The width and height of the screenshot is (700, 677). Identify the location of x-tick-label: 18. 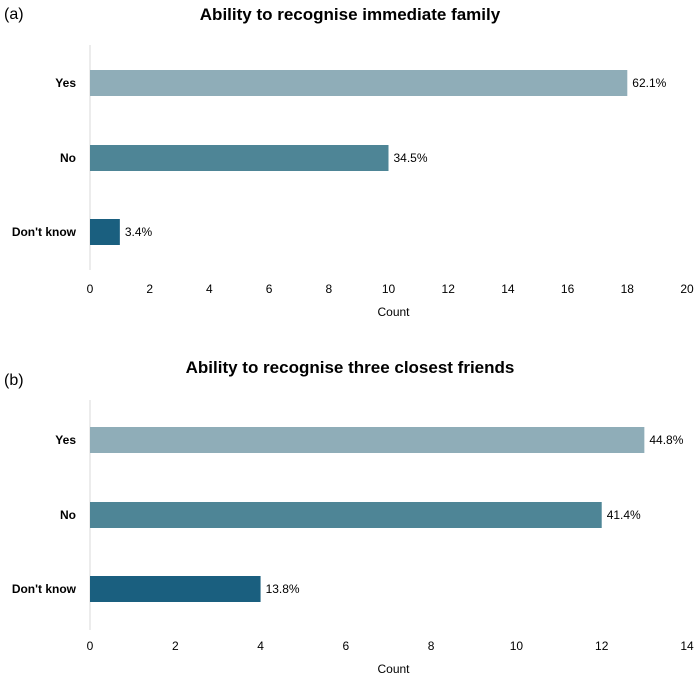
(628, 289).